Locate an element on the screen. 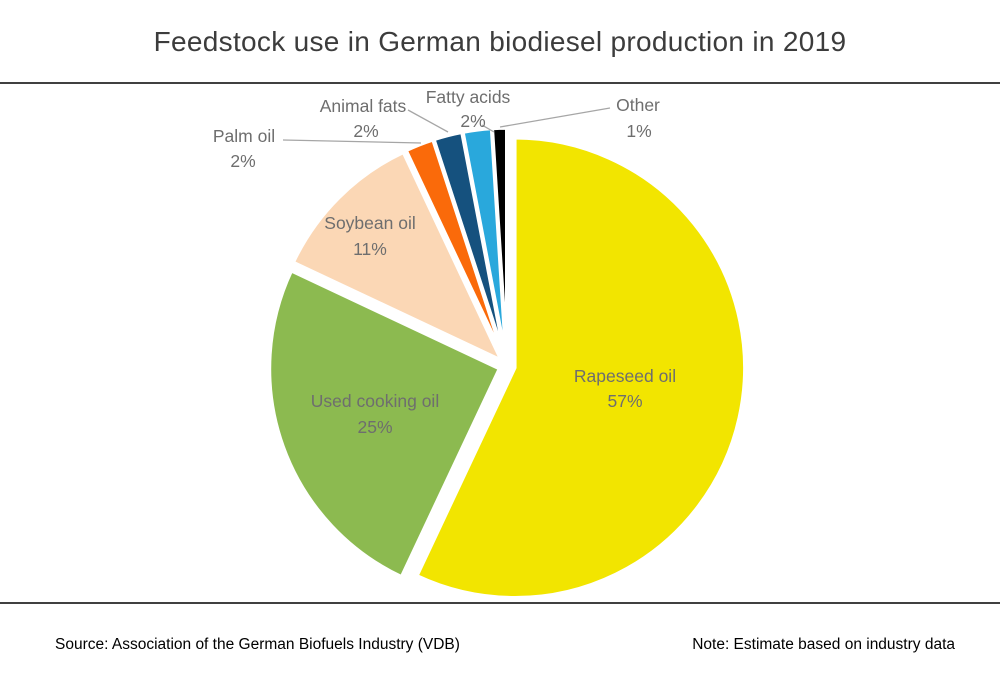  slice-name-other: Other is located at coordinates (638, 105).